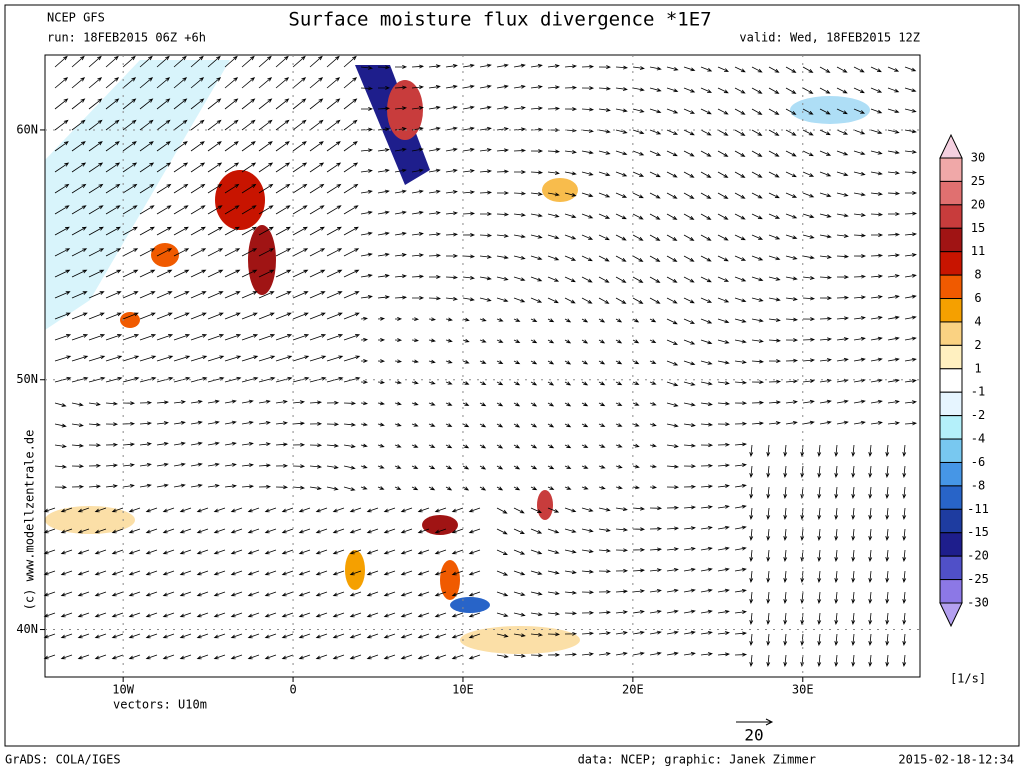 The width and height of the screenshot is (1024, 772). Describe the element at coordinates (951, 450) in the screenshot. I see `colorbar-box` at that location.